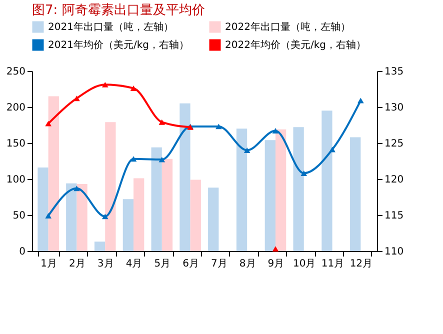 The width and height of the screenshot is (443, 334). I want to click on y-tick-label: 200, so click(16, 108).